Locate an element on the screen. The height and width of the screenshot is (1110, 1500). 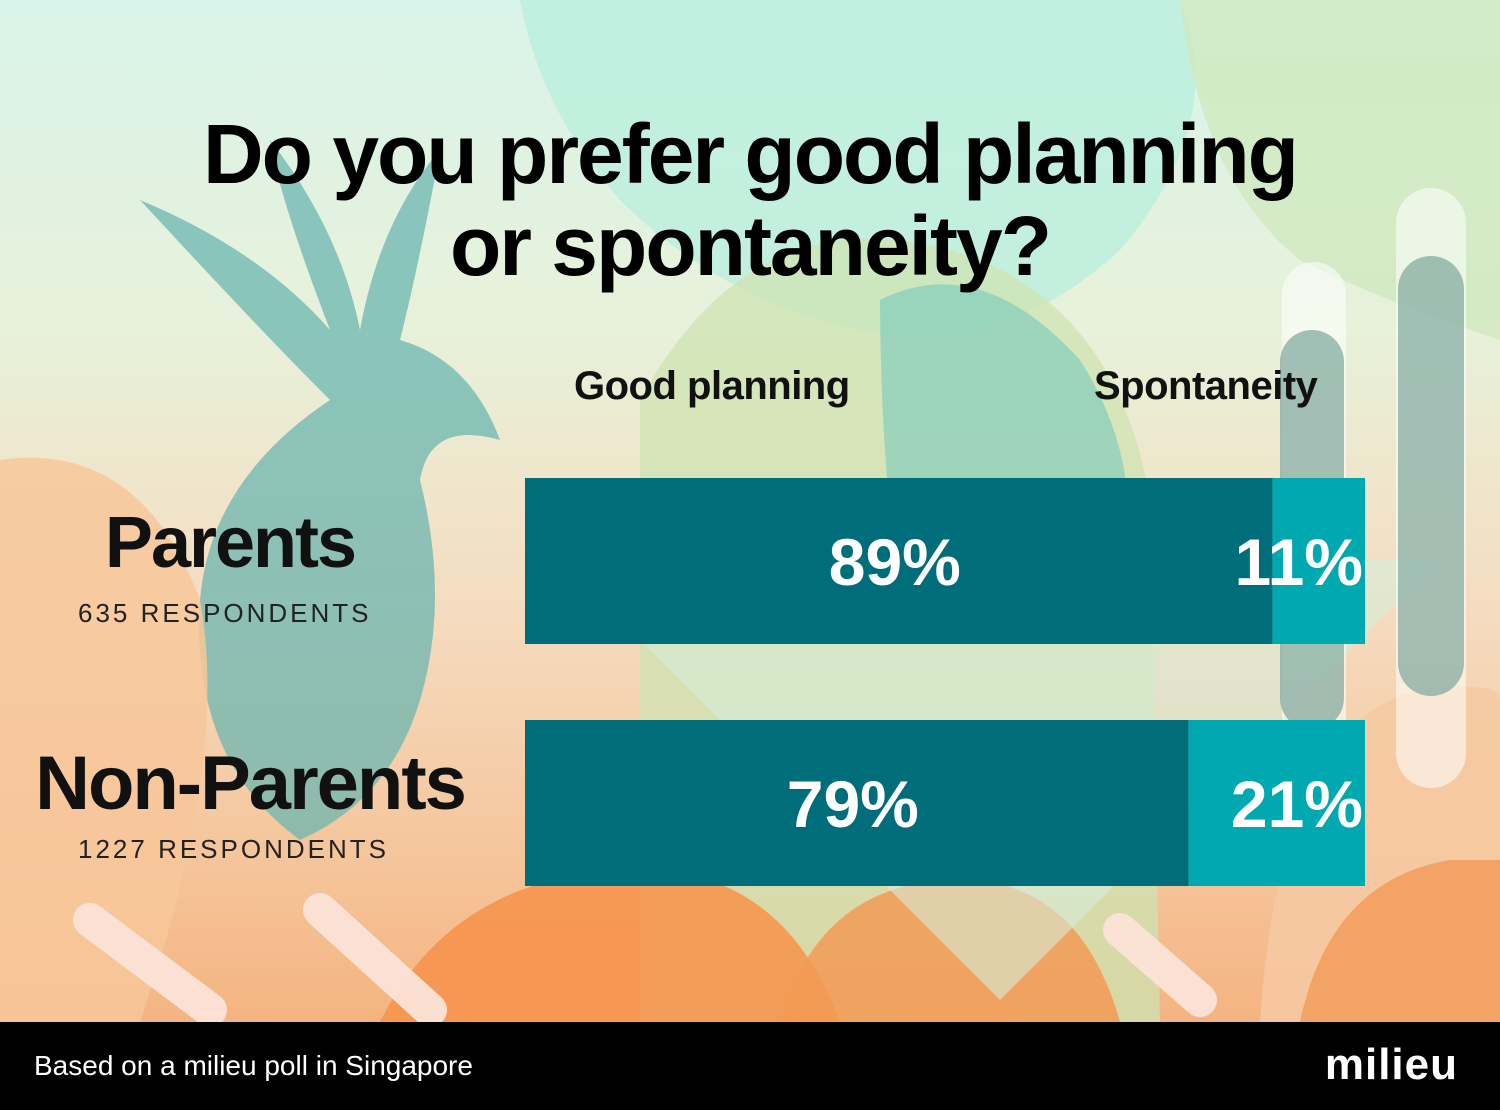
bar-parents-spontaneity is located at coordinates (1318, 561).